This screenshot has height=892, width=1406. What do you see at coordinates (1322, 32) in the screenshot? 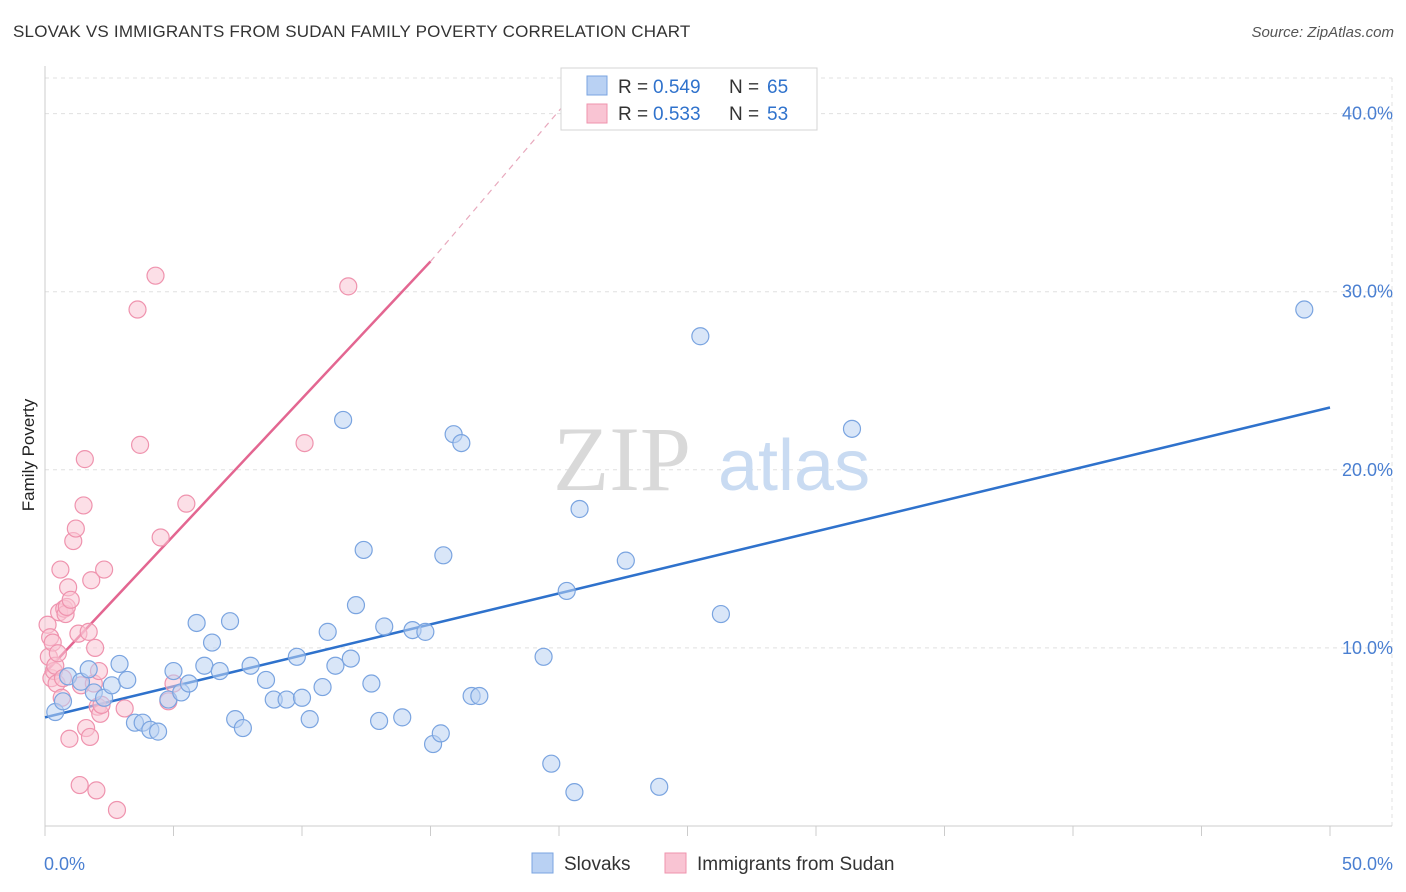
I see `chart-source: Source: ZipAtlas.com` at bounding box center [1322, 32].